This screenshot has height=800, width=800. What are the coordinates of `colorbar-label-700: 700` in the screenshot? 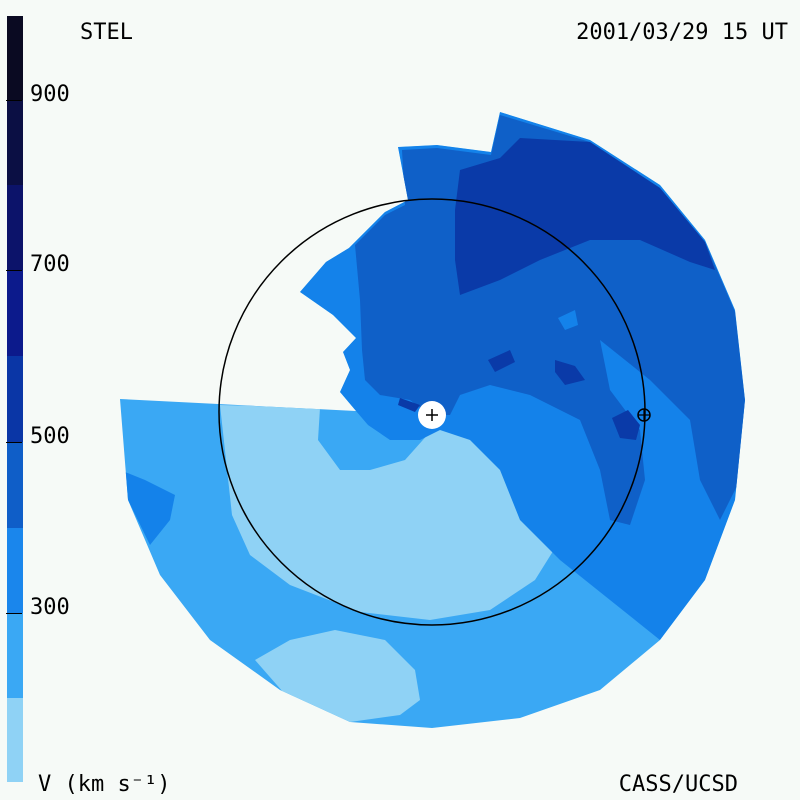 It's located at (50, 264).